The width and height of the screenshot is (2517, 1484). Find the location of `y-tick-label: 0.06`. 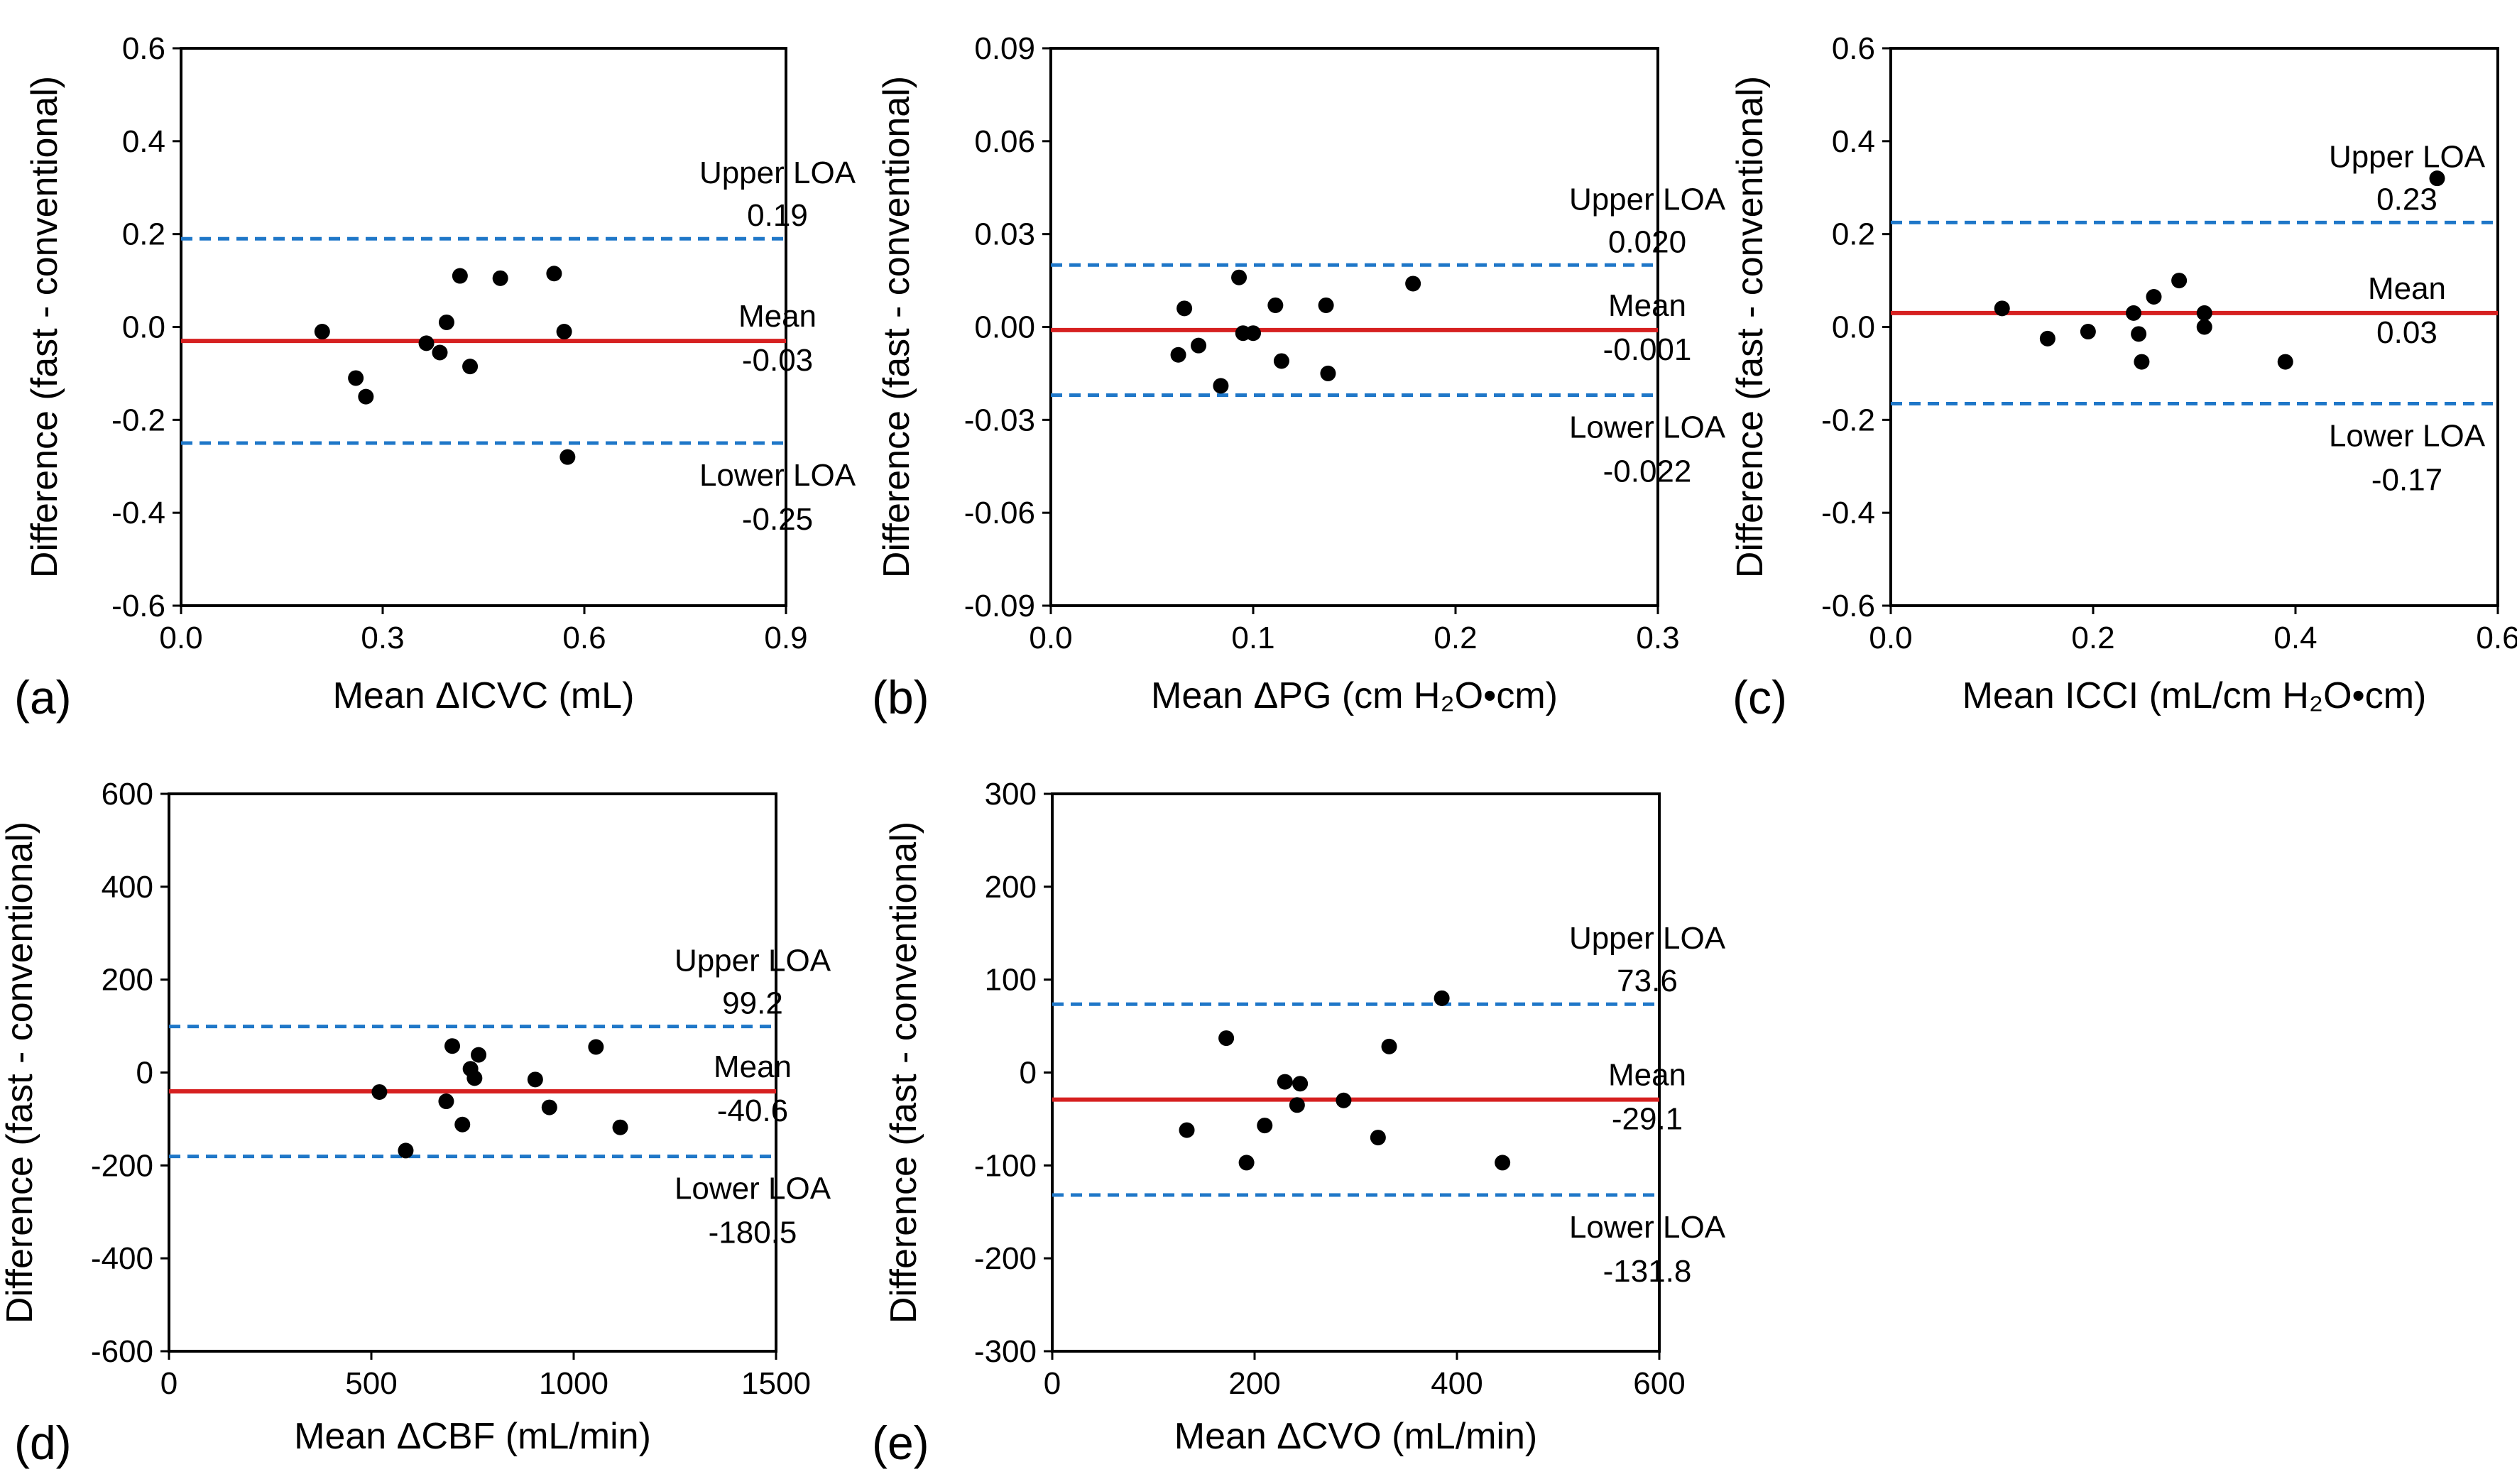

y-tick-label: 0.06 is located at coordinates (1004, 141).